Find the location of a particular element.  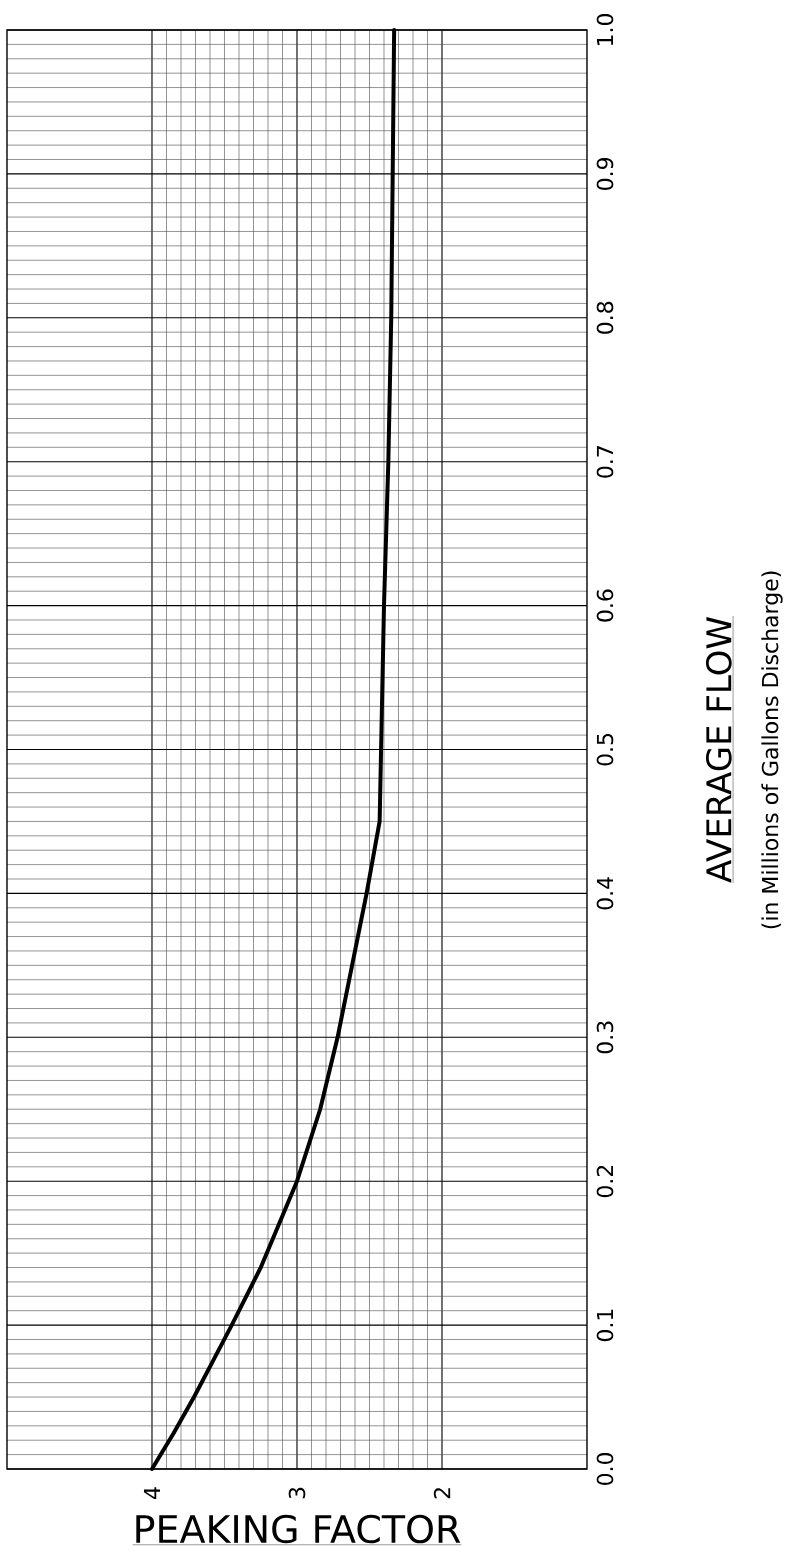

x-tick-label: 3 is located at coordinates (297, 1493).